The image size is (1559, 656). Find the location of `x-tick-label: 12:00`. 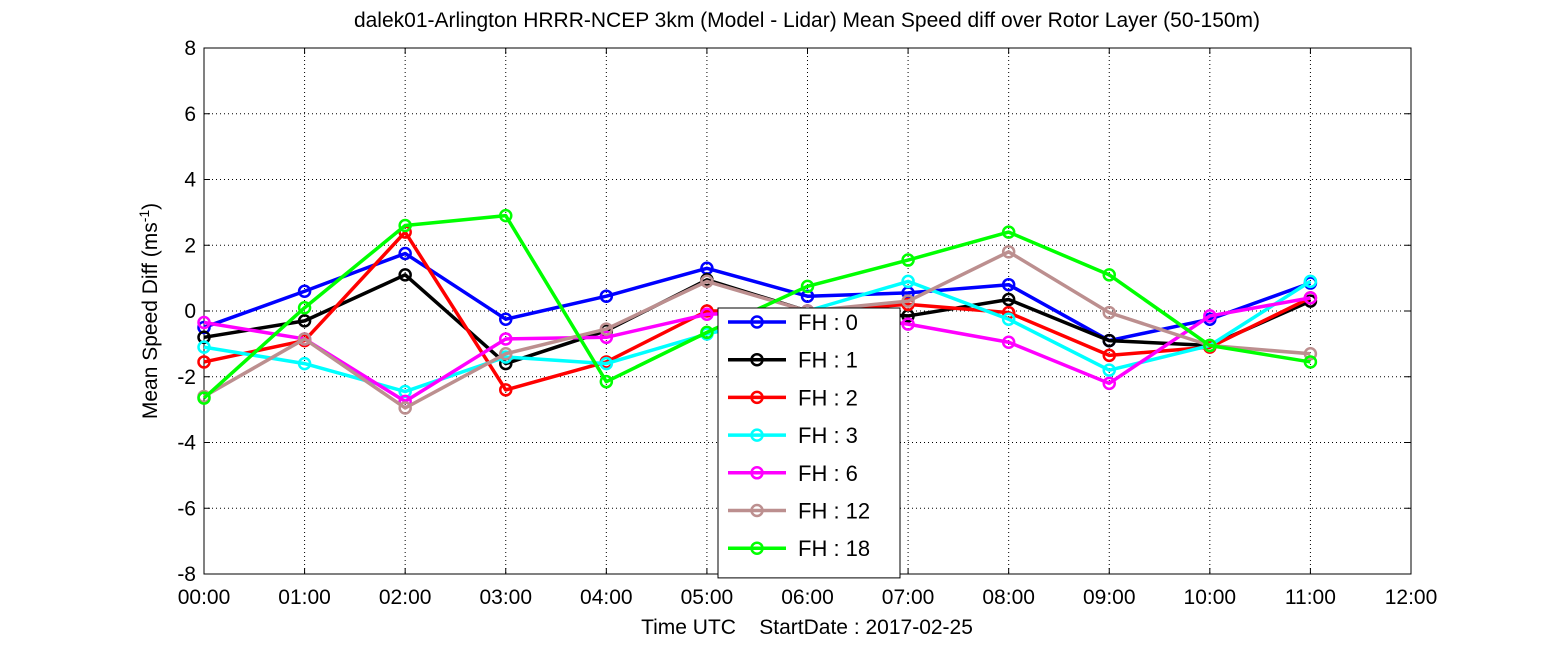

x-tick-label: 12:00 is located at coordinates (1411, 597).